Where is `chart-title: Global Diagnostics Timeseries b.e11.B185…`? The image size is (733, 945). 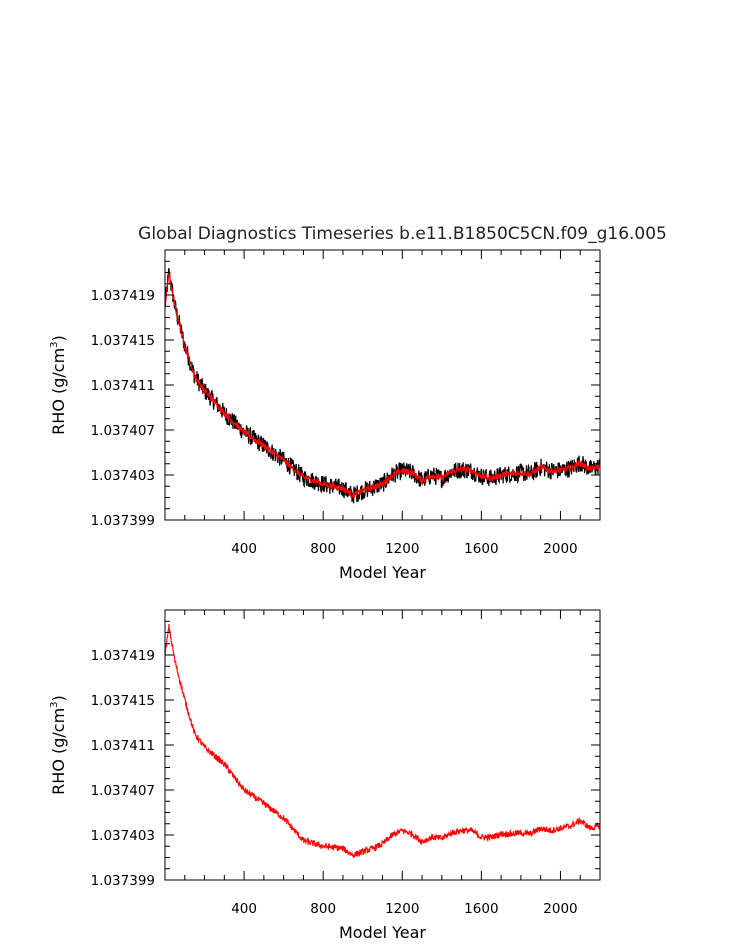
chart-title: Global Diagnostics Timeseries b.e11.B185… is located at coordinates (402, 234).